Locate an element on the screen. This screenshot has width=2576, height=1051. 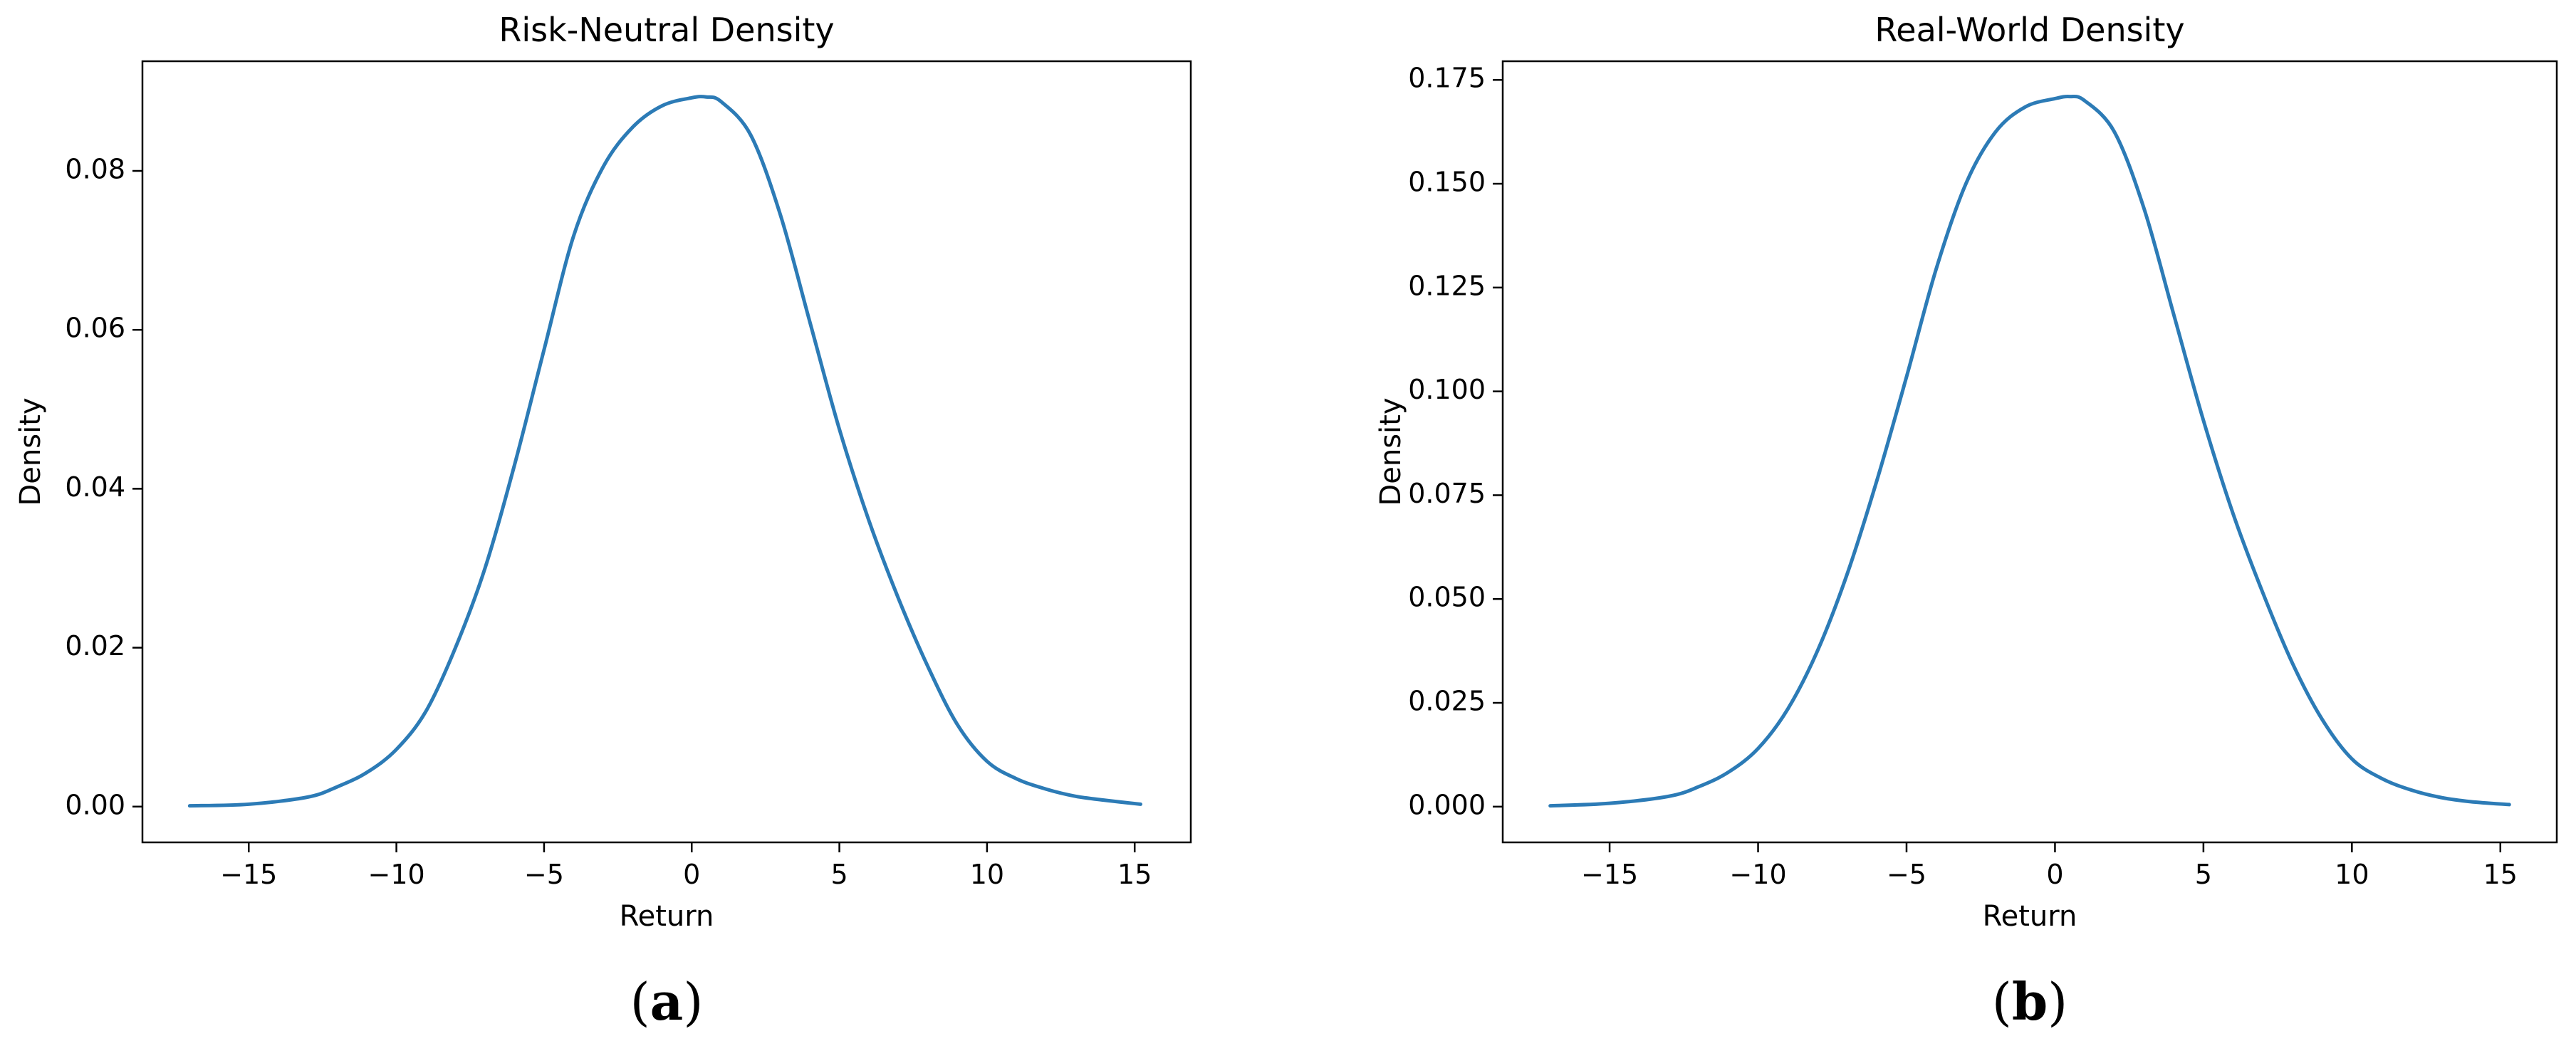
y-tick-label: 0.125 is located at coordinates (1447, 285).